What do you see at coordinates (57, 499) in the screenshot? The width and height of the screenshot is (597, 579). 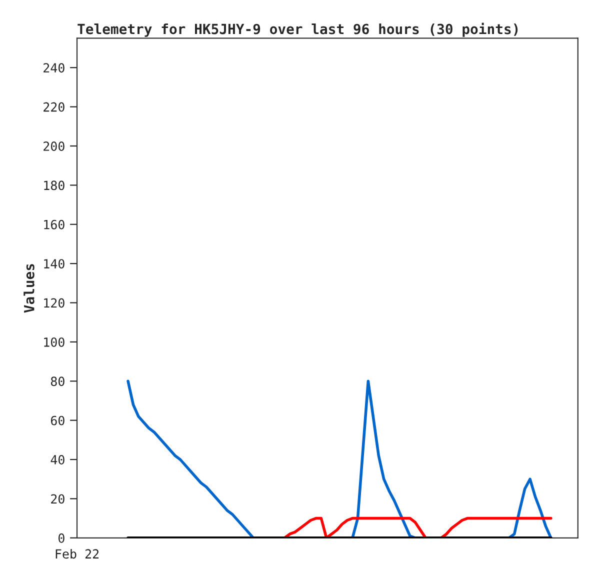 I see `y-tick-label: 20` at bounding box center [57, 499].